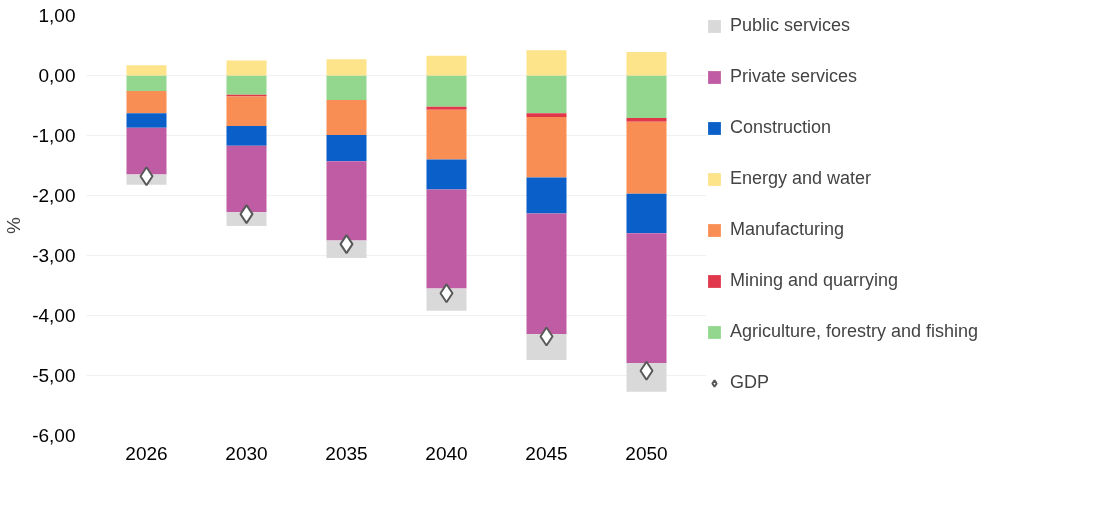 The image size is (1104, 515). I want to click on legend-label: Agriculture, forestry and fishing, so click(854, 331).